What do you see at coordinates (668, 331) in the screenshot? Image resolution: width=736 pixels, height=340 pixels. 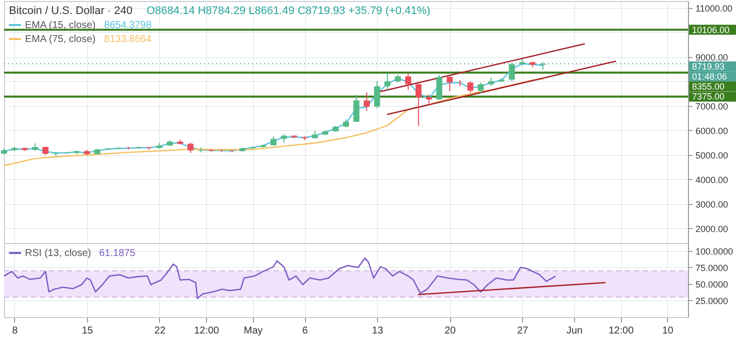 I see `x-tick-label: 10` at bounding box center [668, 331].